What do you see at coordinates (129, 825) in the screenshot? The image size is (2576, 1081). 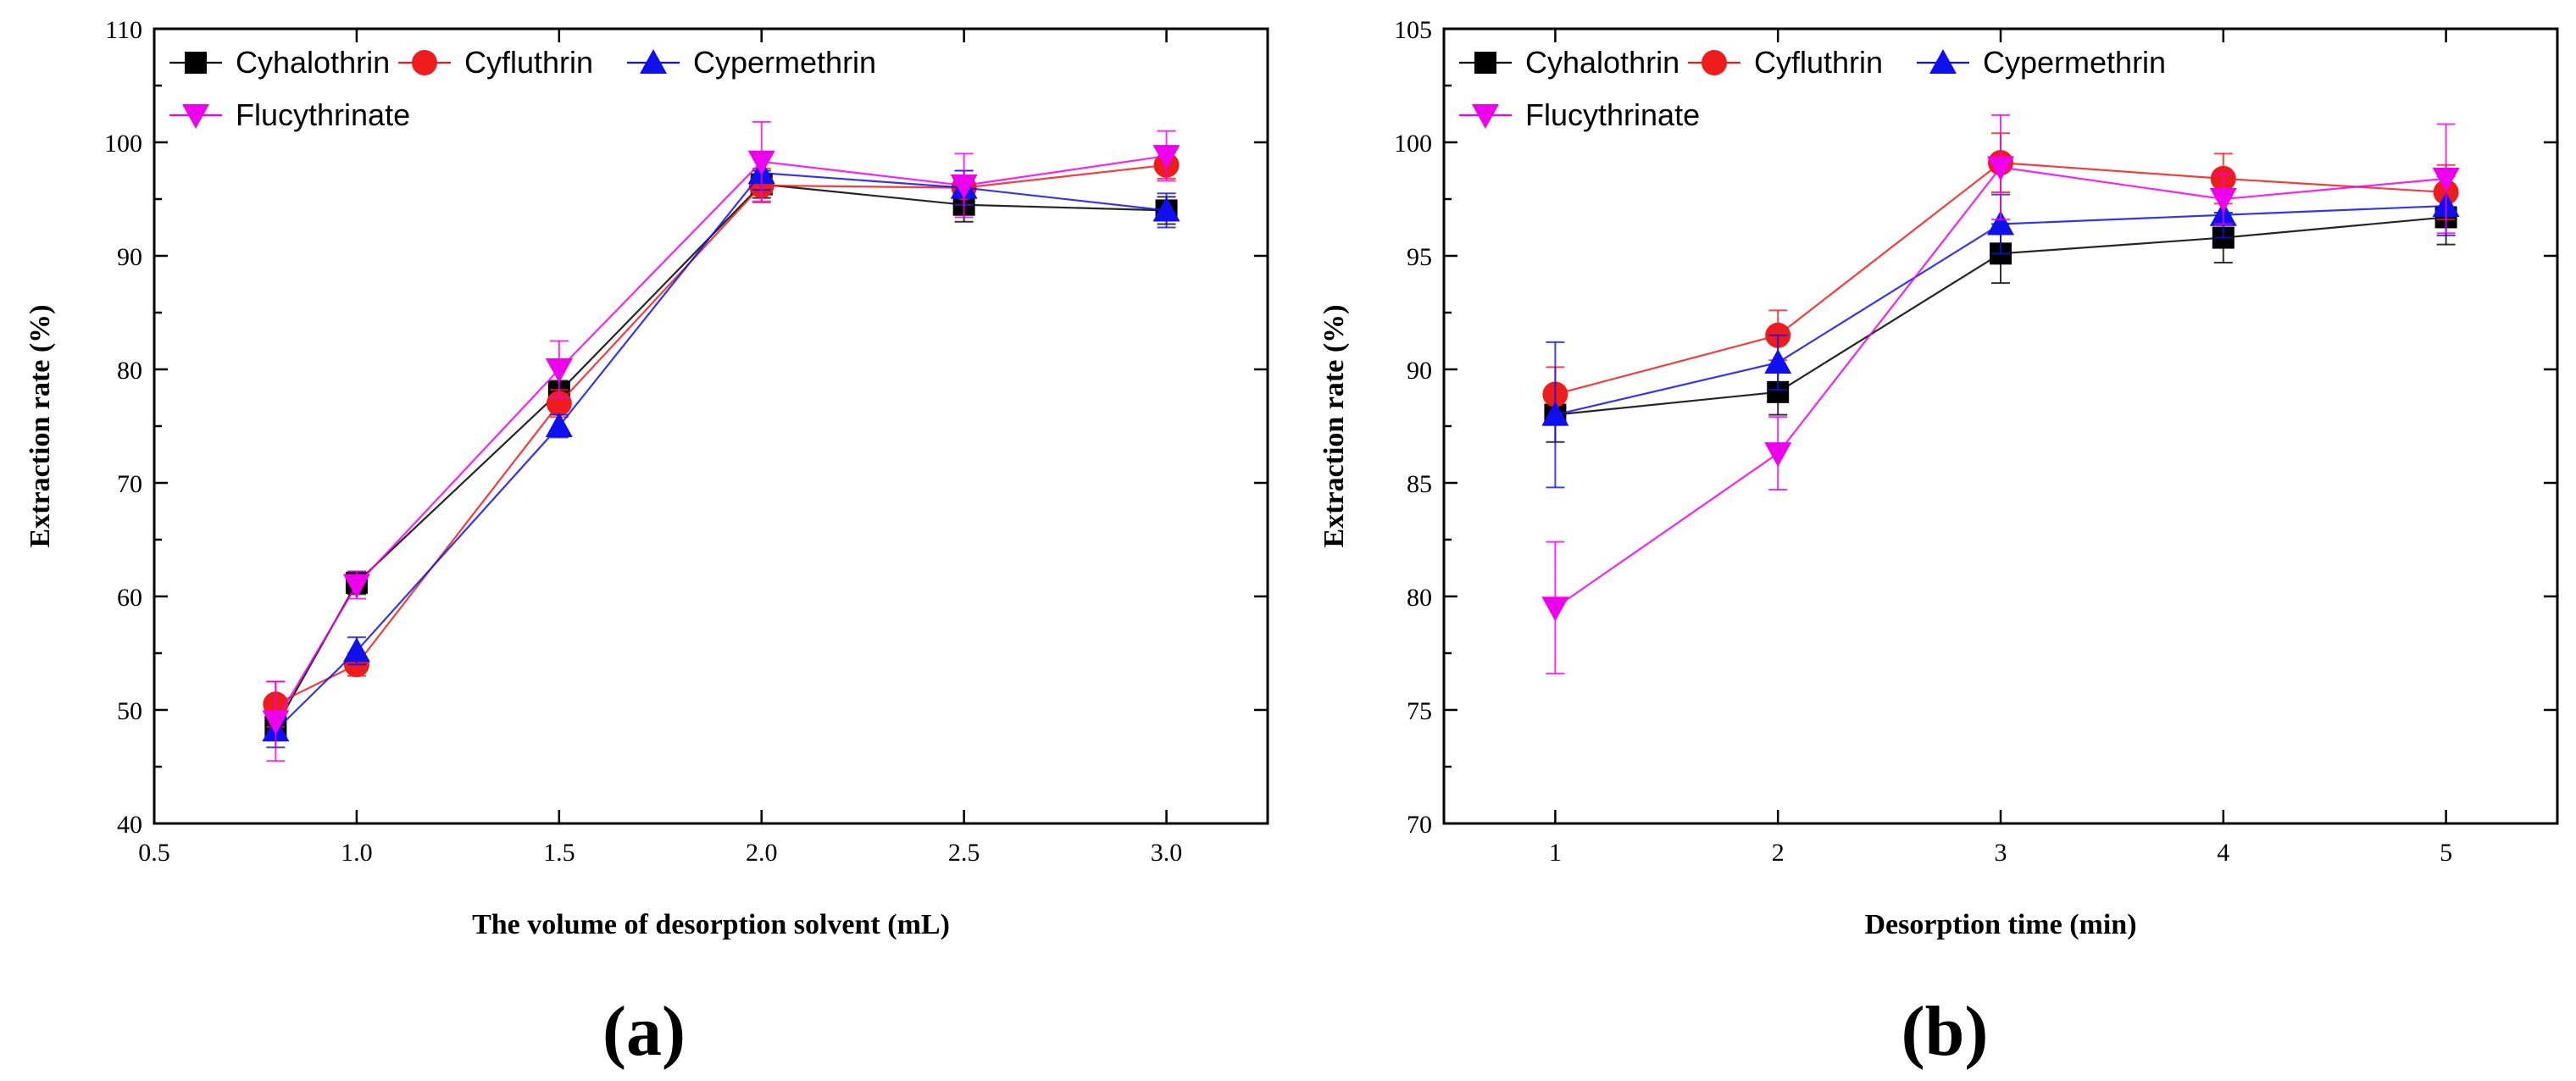 I see `y-tick-label: 40` at bounding box center [129, 825].